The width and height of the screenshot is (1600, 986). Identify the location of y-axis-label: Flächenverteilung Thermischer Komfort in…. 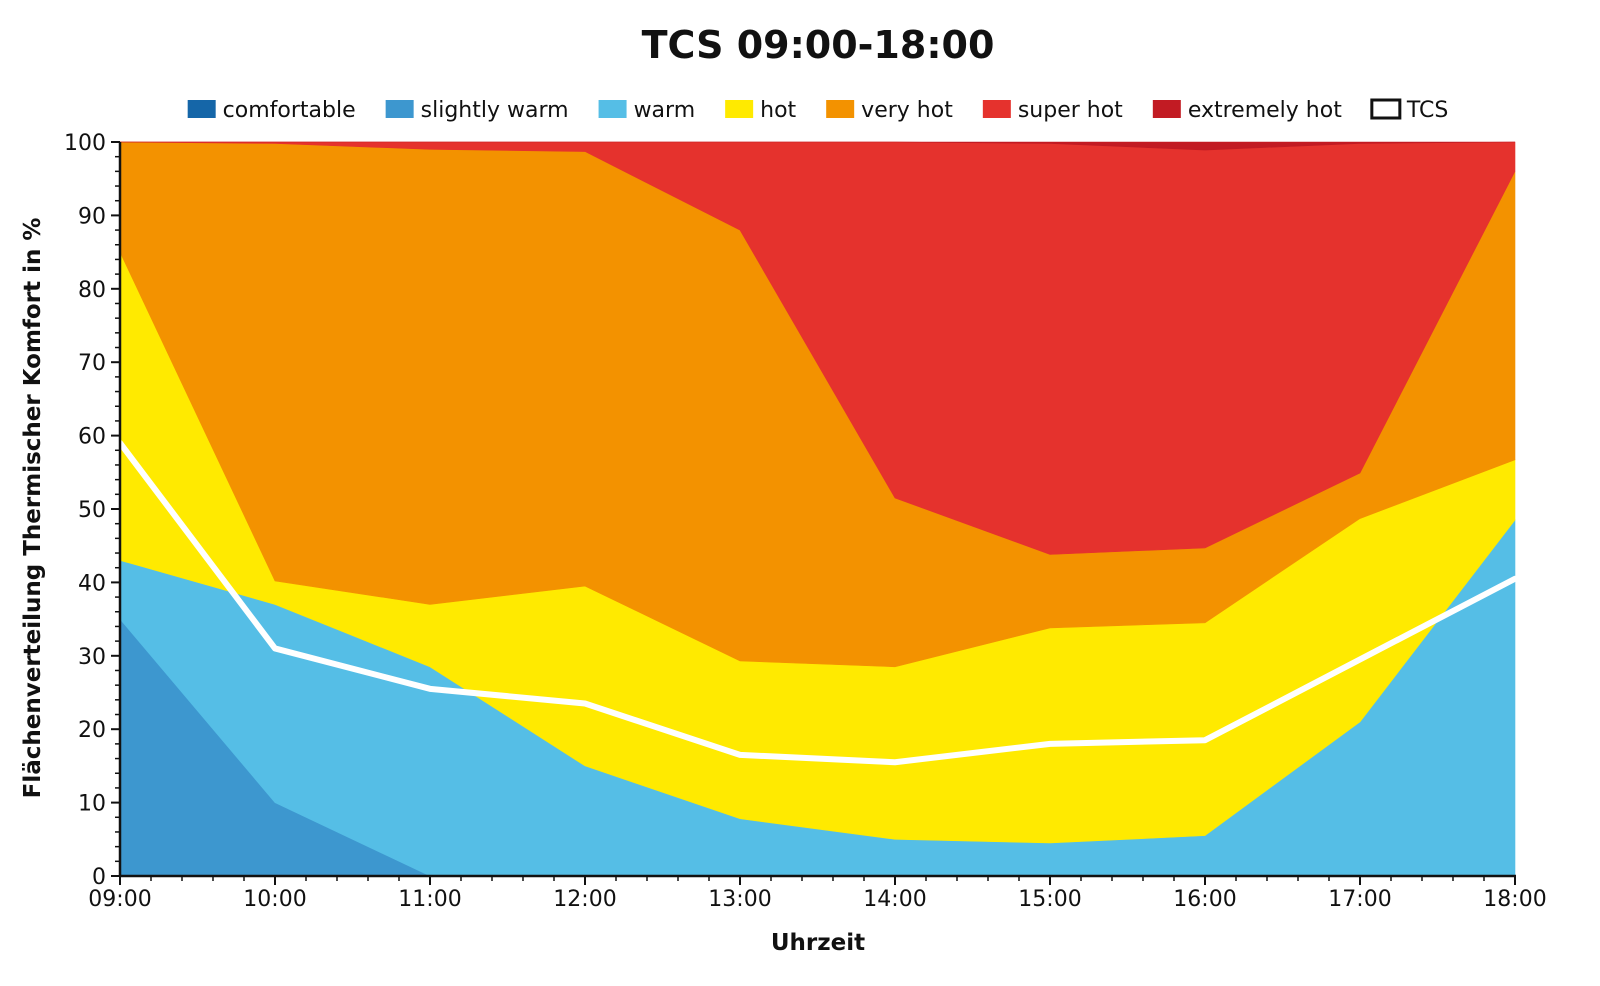
(33, 508).